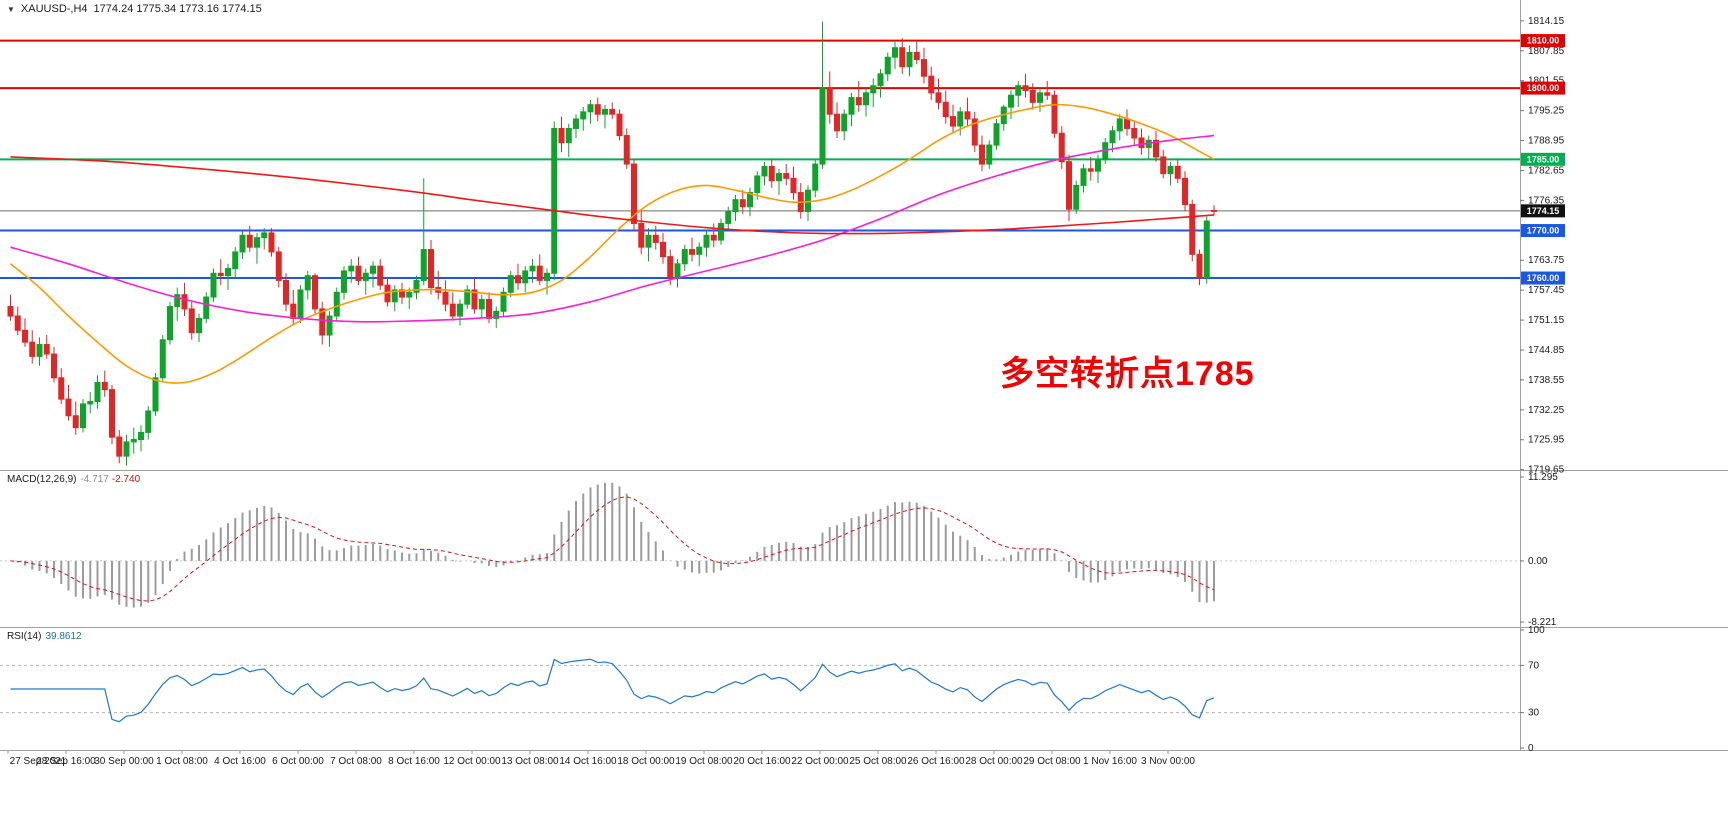 The width and height of the screenshot is (1728, 839). What do you see at coordinates (762, 761) in the screenshot?
I see `time-label: 20 Oct 16:00` at bounding box center [762, 761].